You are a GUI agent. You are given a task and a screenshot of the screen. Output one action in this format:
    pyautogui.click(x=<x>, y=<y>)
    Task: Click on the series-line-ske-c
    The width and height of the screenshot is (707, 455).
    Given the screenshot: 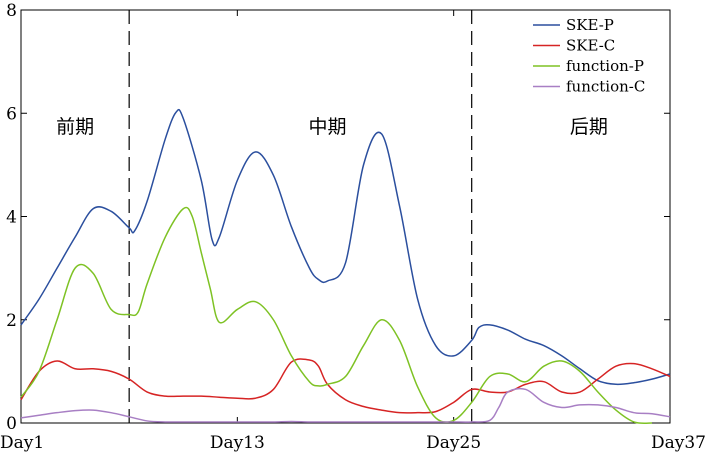 What is the action you would take?
    pyautogui.click(x=345, y=386)
    